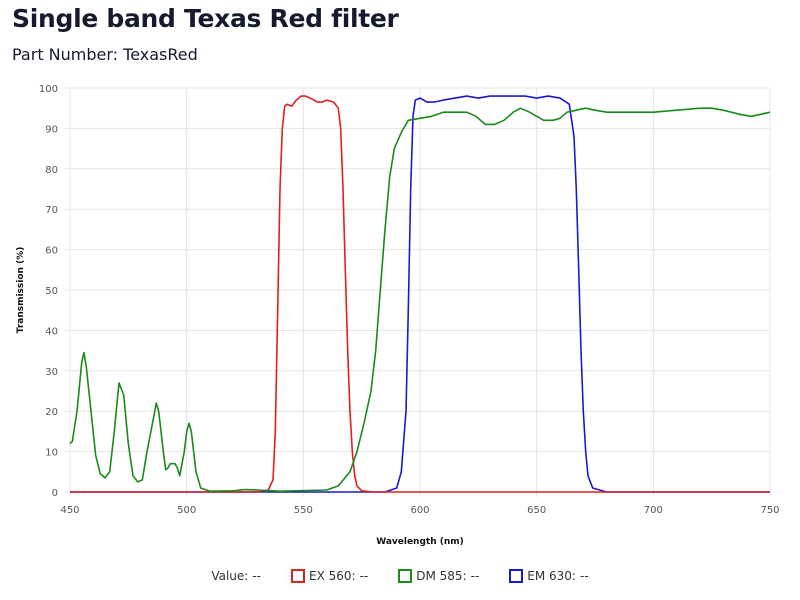  I want to click on y-tick-label: 0, so click(55, 493).